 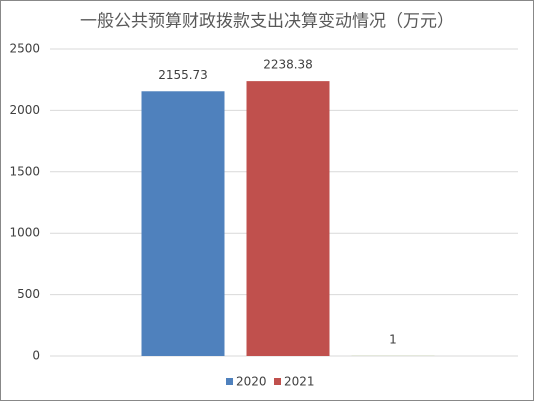 I want to click on y-tick-label: 500, so click(x=28, y=294).